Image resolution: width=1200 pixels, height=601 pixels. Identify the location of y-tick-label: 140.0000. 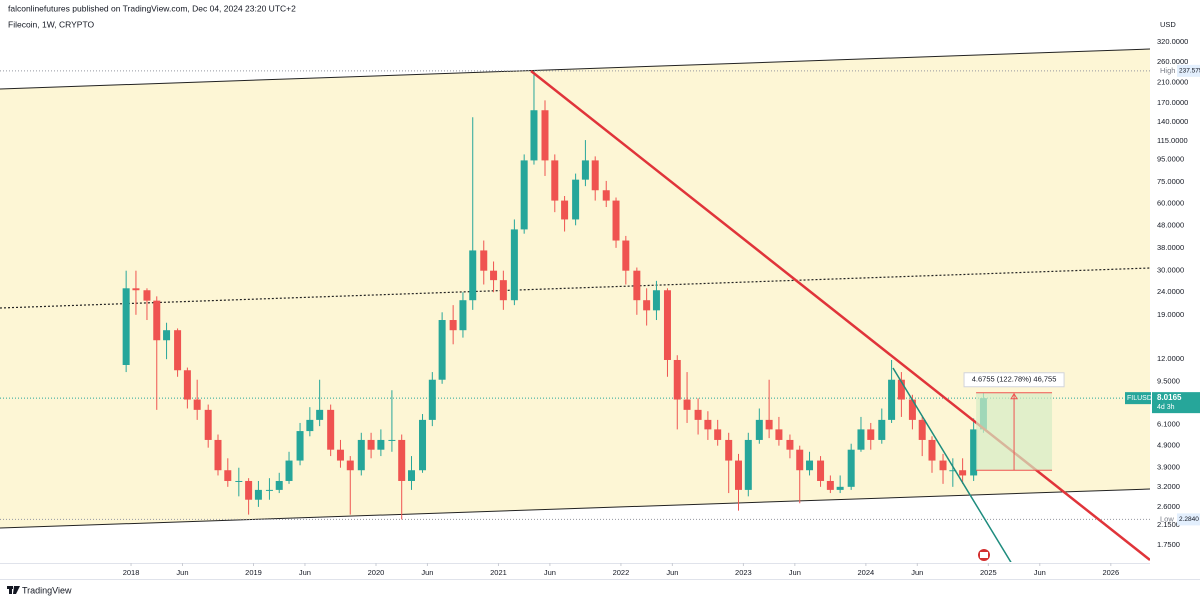
(1172, 121).